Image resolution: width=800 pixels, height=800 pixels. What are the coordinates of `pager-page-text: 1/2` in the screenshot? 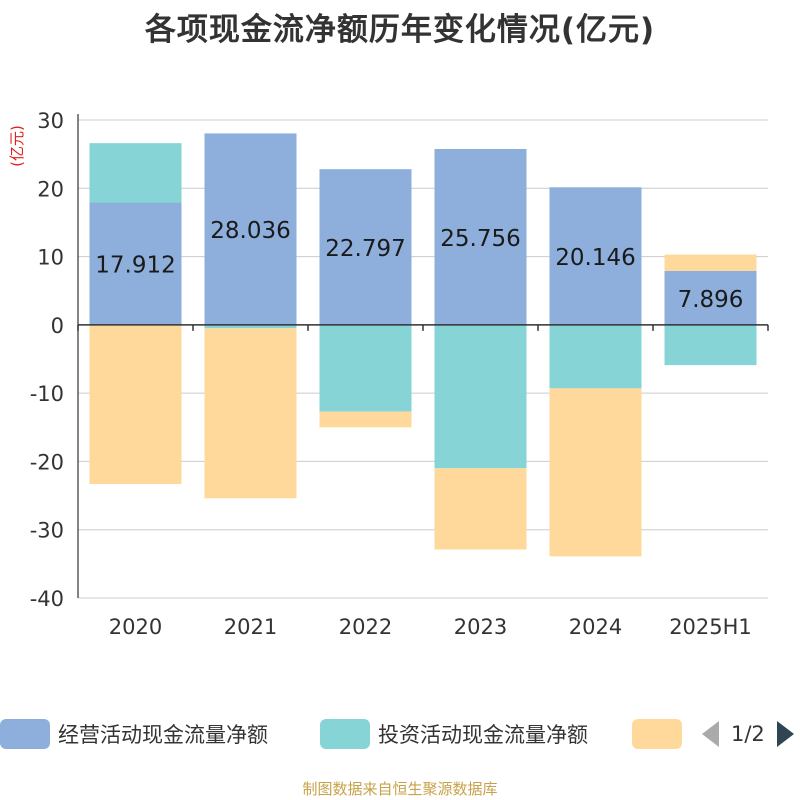 It's located at (748, 734).